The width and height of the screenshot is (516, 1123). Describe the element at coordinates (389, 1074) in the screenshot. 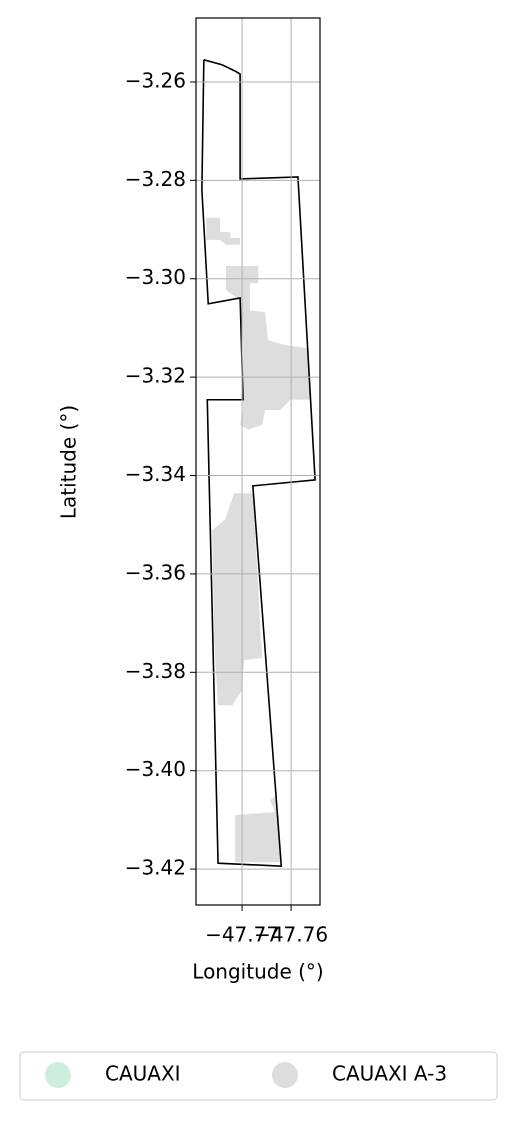

I see `legend-label: CAUAXI A-3` at that location.